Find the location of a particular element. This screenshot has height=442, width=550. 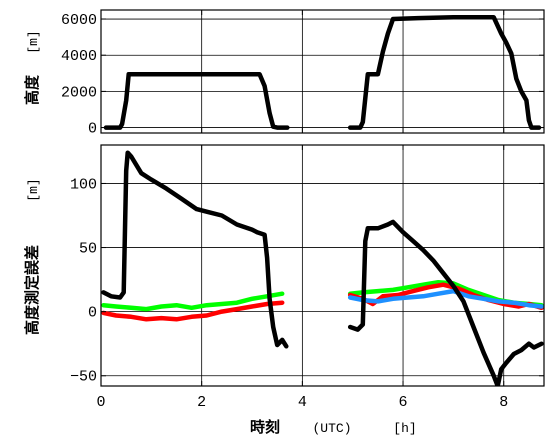

error-y-tick-label: 0 is located at coordinates (92, 313).